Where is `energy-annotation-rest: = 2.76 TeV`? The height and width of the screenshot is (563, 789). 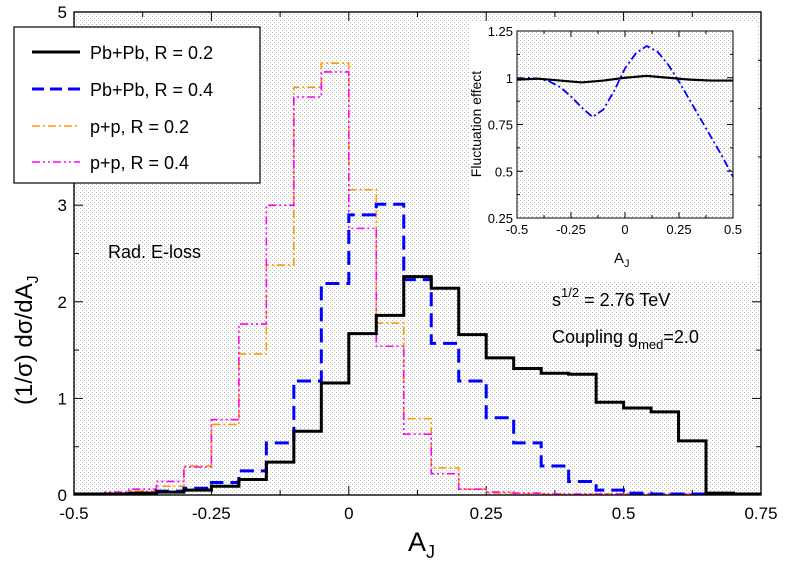
energy-annotation-rest: = 2.76 TeV is located at coordinates (624, 300).